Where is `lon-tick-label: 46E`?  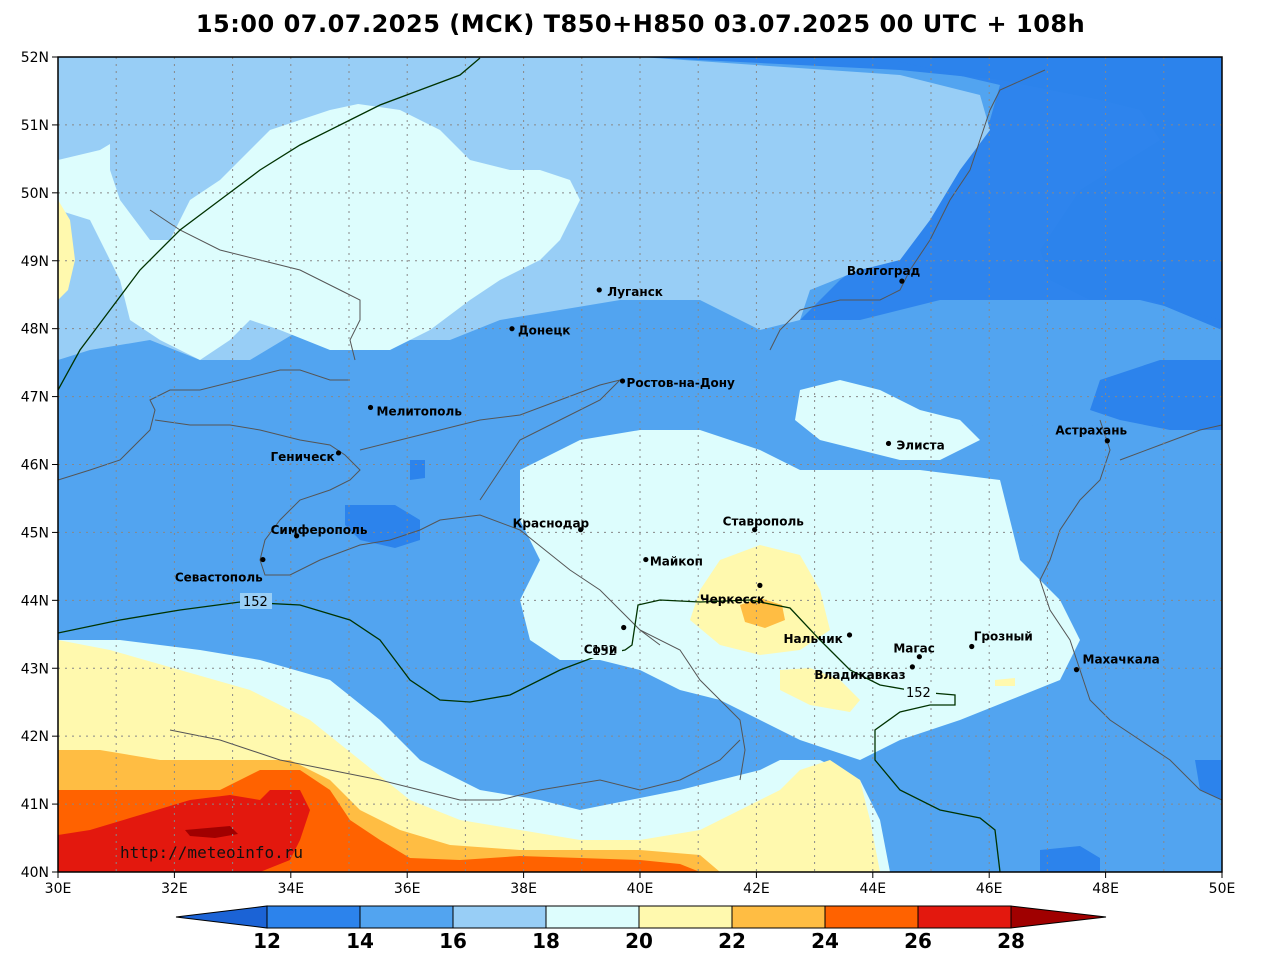
lon-tick-label: 46E is located at coordinates (989, 889).